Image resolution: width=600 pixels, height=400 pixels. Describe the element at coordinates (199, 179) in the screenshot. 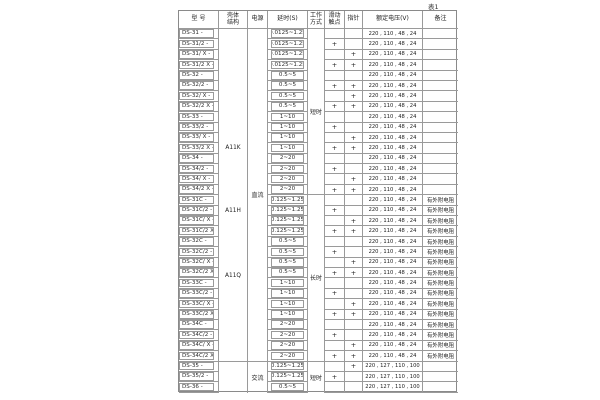

I see `model-cell: DS-34/ X -` at that location.